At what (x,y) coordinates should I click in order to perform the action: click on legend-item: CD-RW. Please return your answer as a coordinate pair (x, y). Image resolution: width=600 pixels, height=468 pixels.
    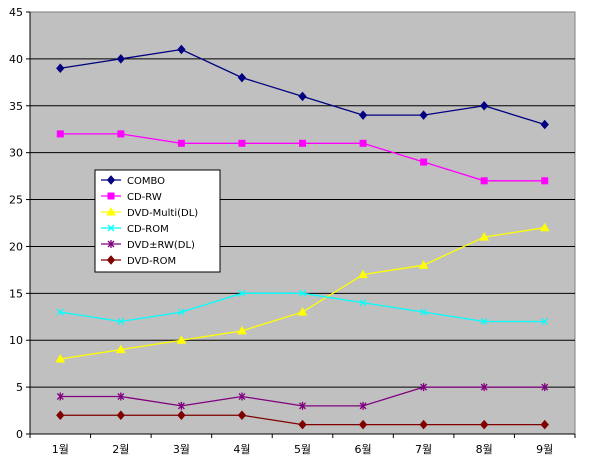
    Looking at the image, I should click on (131, 197).